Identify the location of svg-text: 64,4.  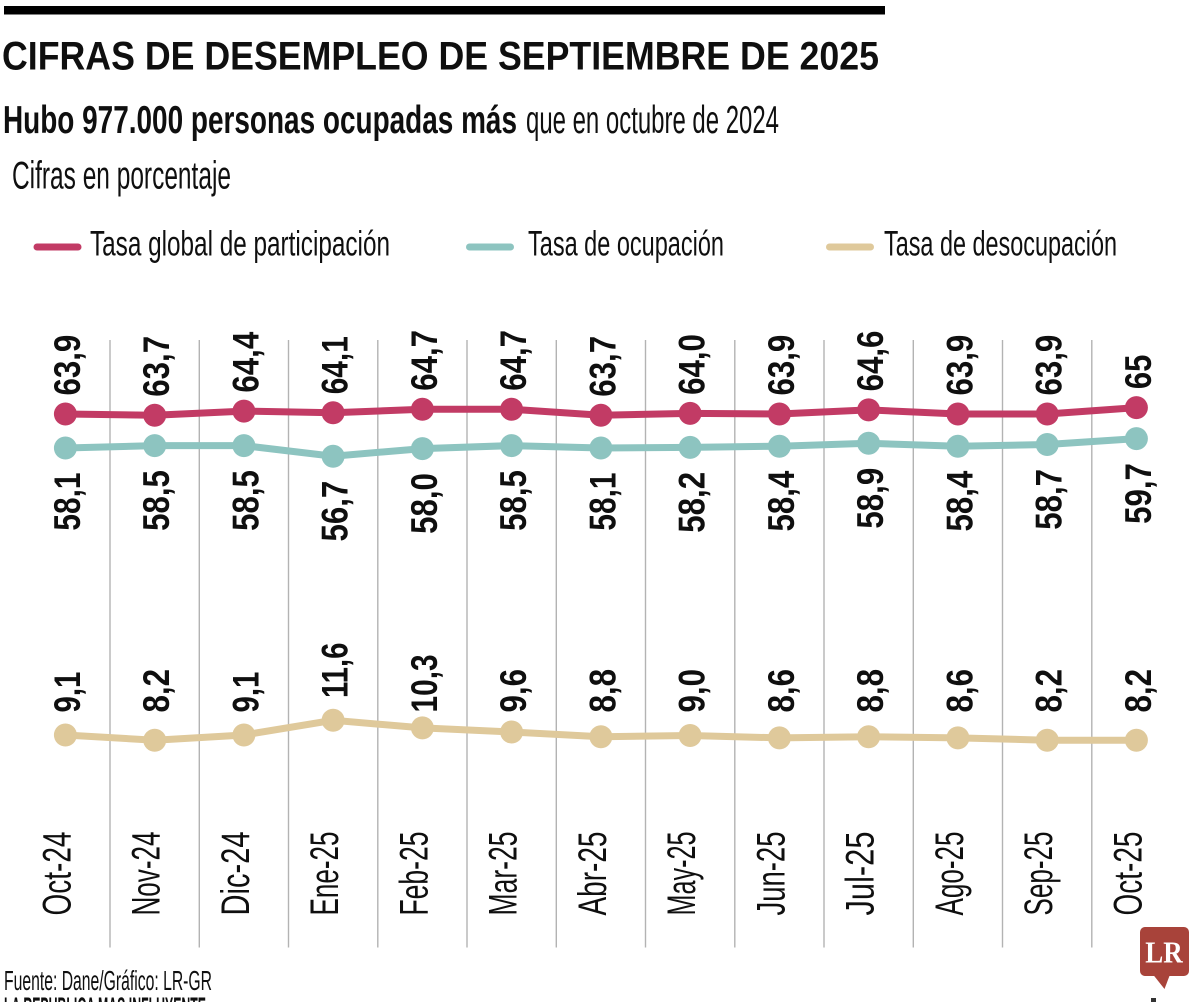
(245, 361).